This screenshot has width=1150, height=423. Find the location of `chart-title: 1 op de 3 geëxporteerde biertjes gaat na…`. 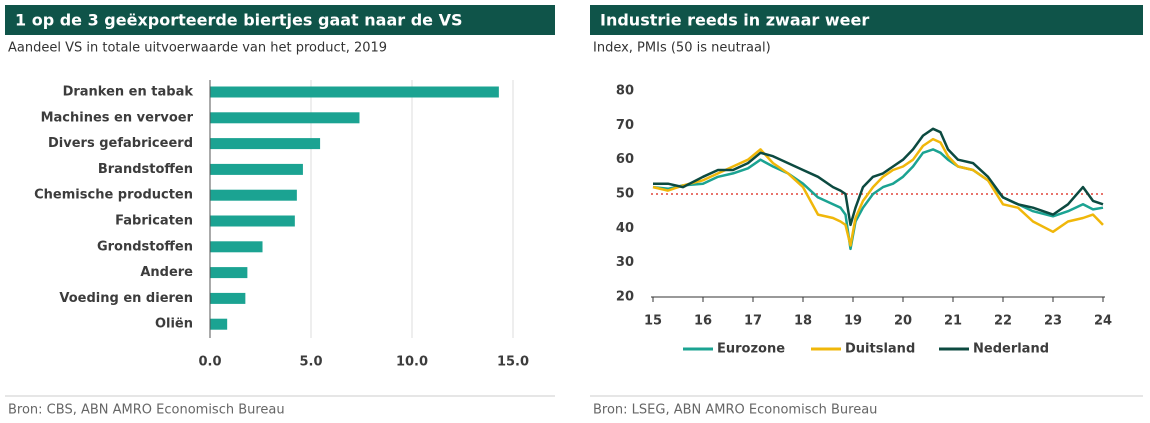

chart-title: 1 op de 3 geëxporteerde biertjes gaat na… is located at coordinates (238, 20).